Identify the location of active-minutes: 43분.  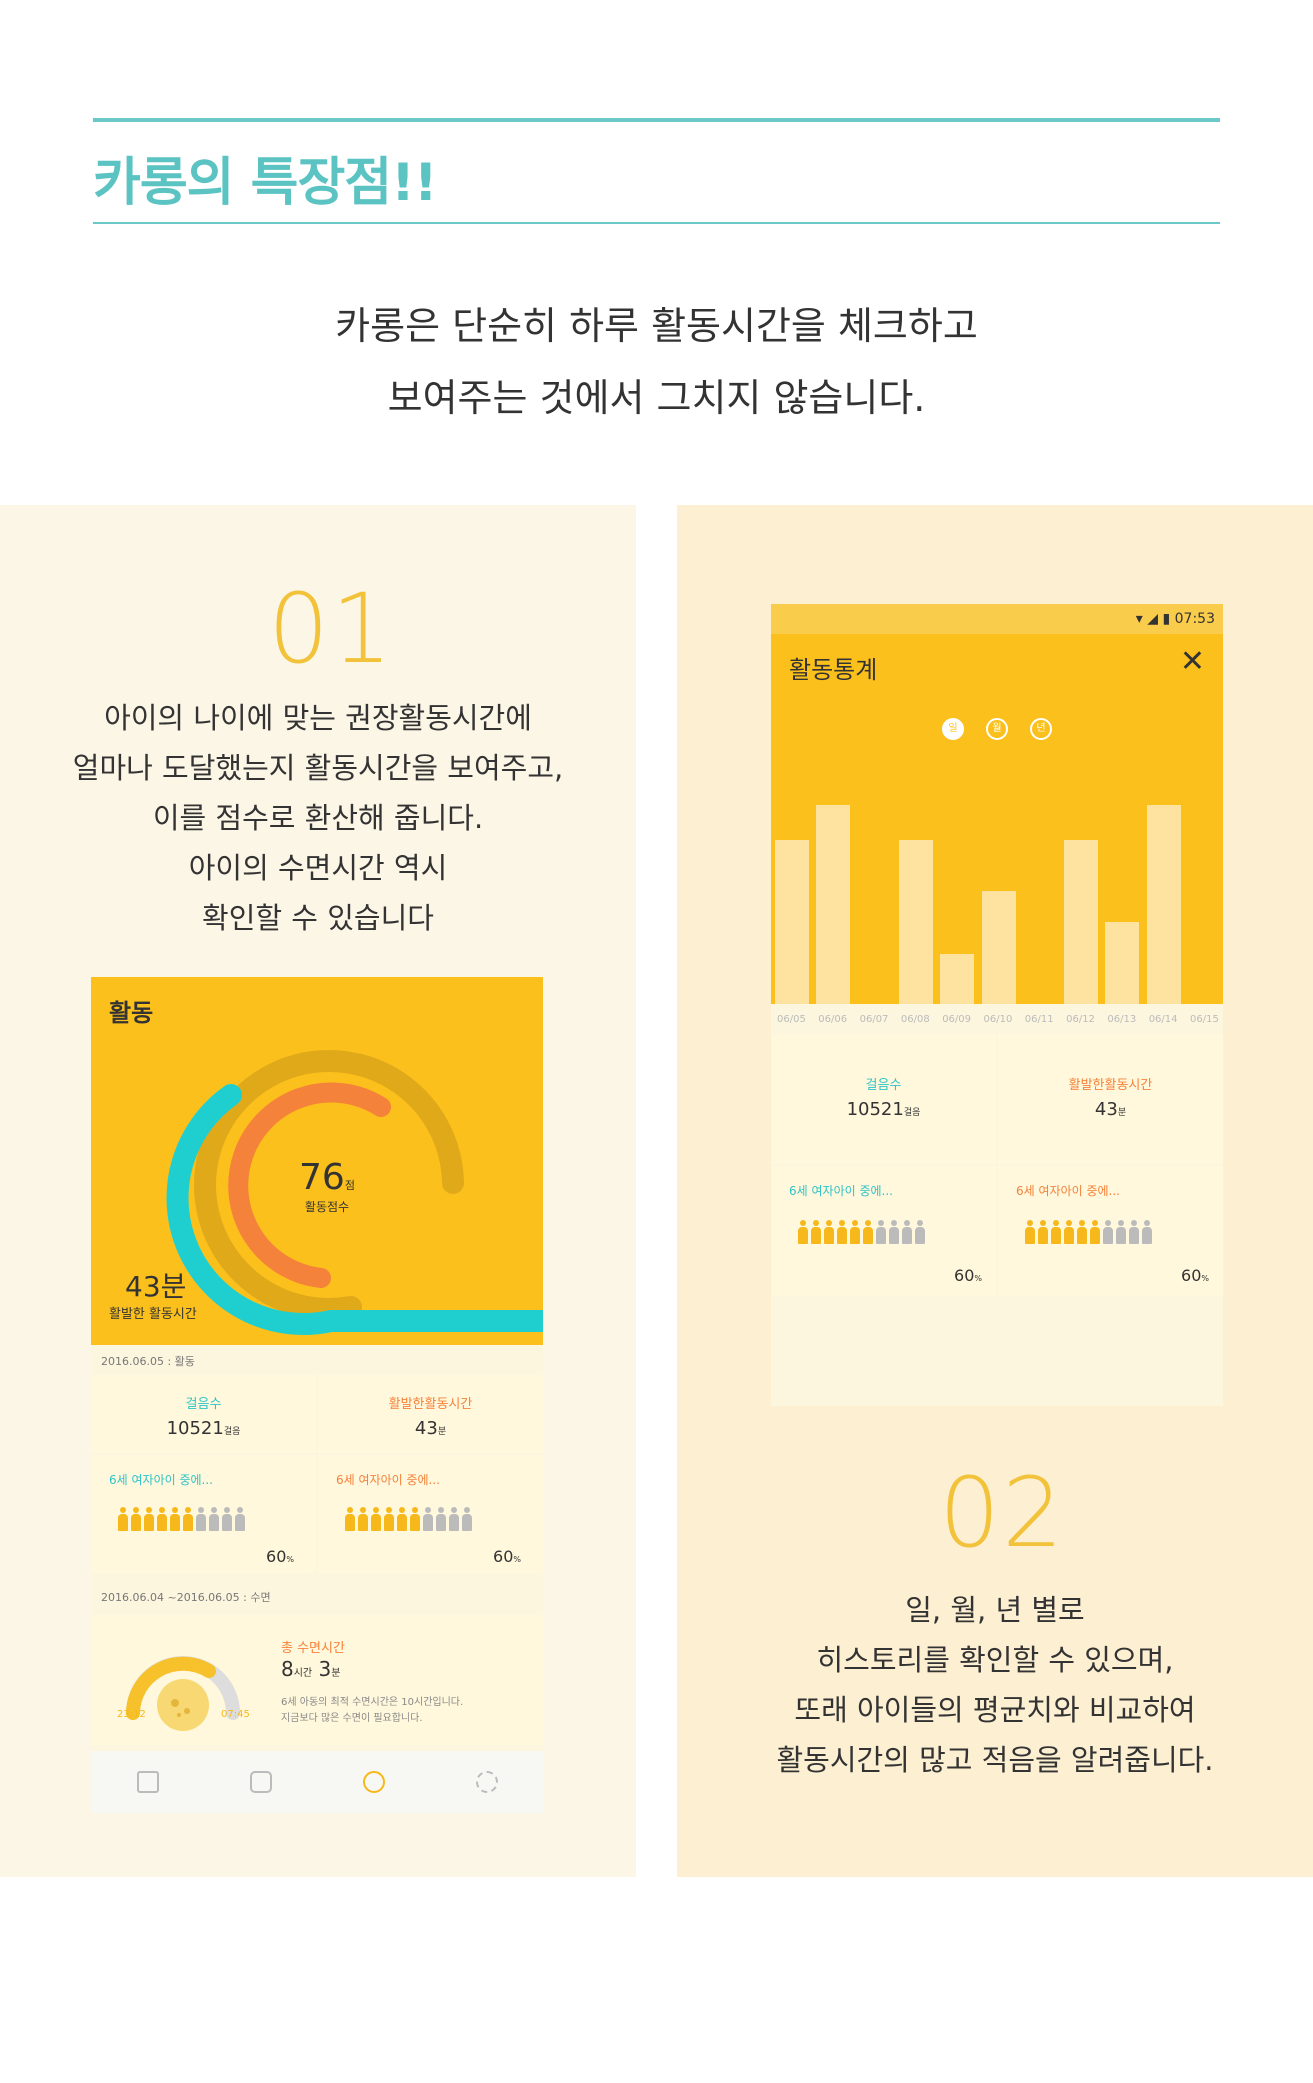
(156, 1286).